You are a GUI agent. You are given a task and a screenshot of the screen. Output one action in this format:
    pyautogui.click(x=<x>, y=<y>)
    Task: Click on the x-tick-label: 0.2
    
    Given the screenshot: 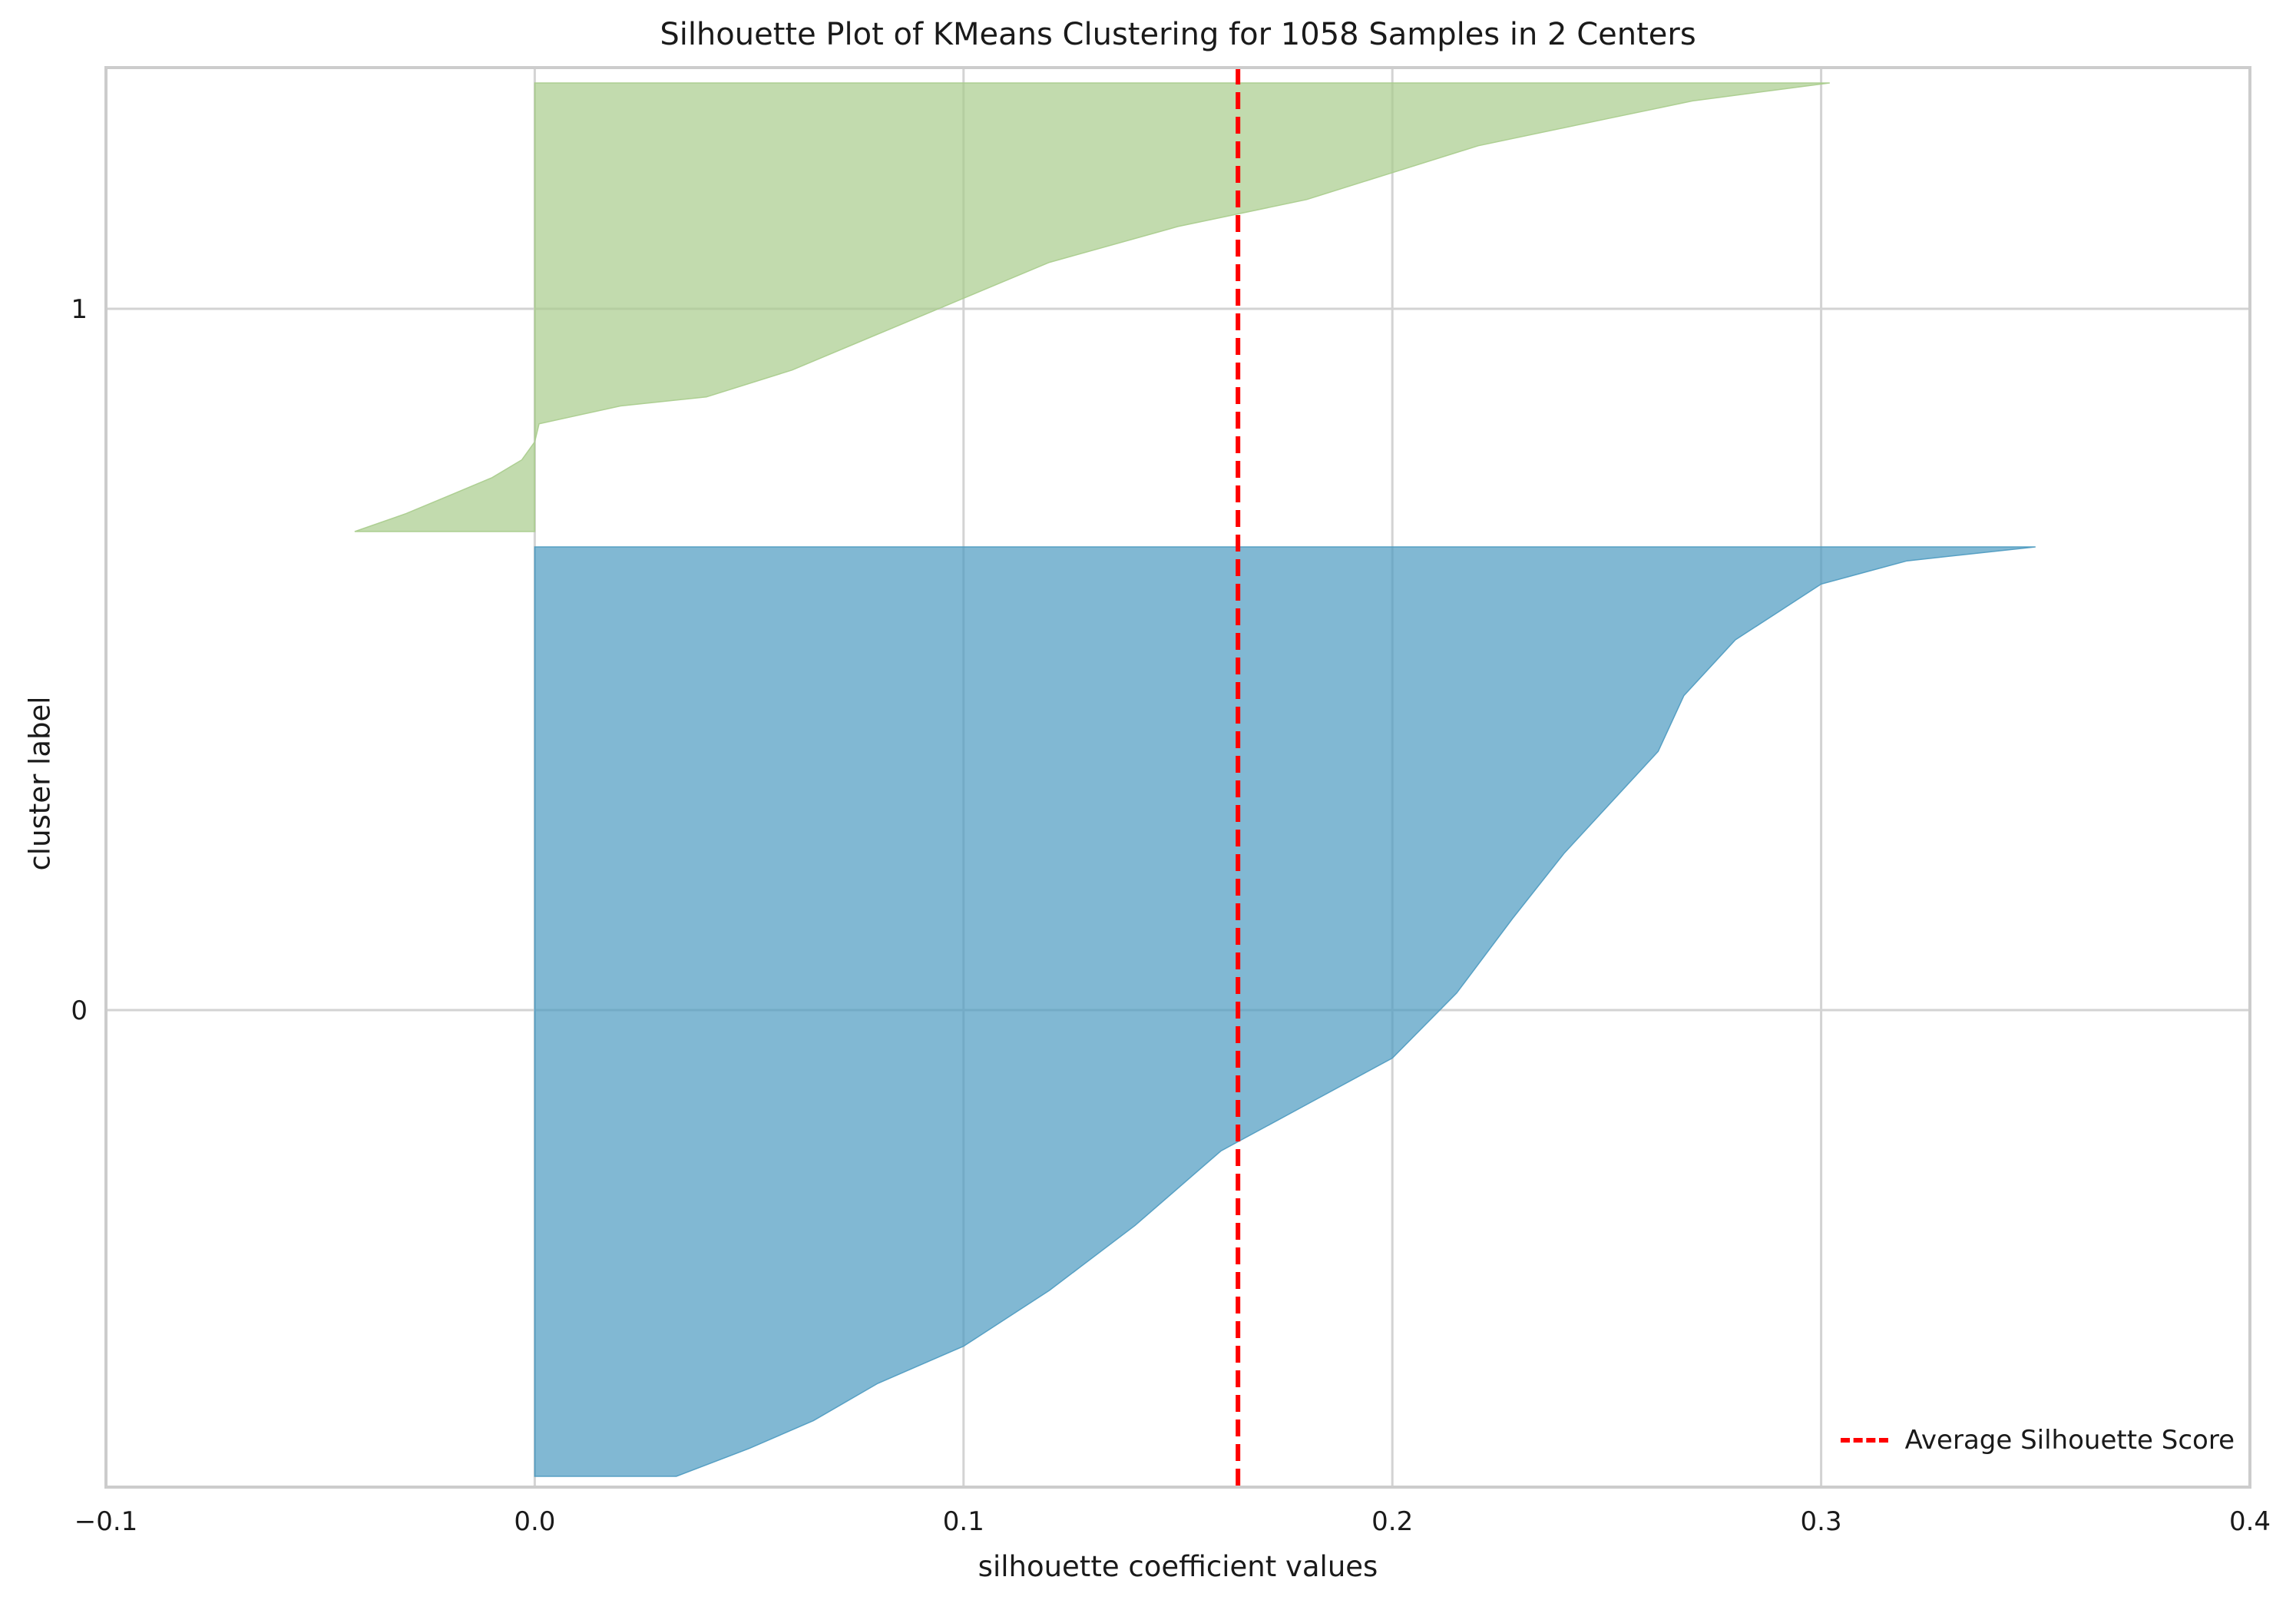 What is the action you would take?
    pyautogui.click(x=1392, y=1522)
    